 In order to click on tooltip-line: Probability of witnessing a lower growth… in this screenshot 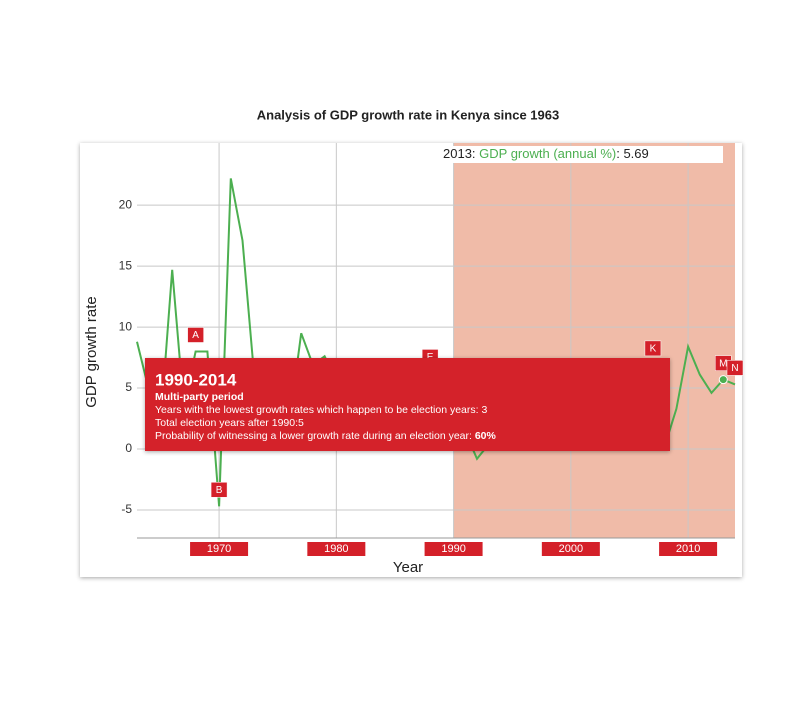, I will do `click(326, 436)`.